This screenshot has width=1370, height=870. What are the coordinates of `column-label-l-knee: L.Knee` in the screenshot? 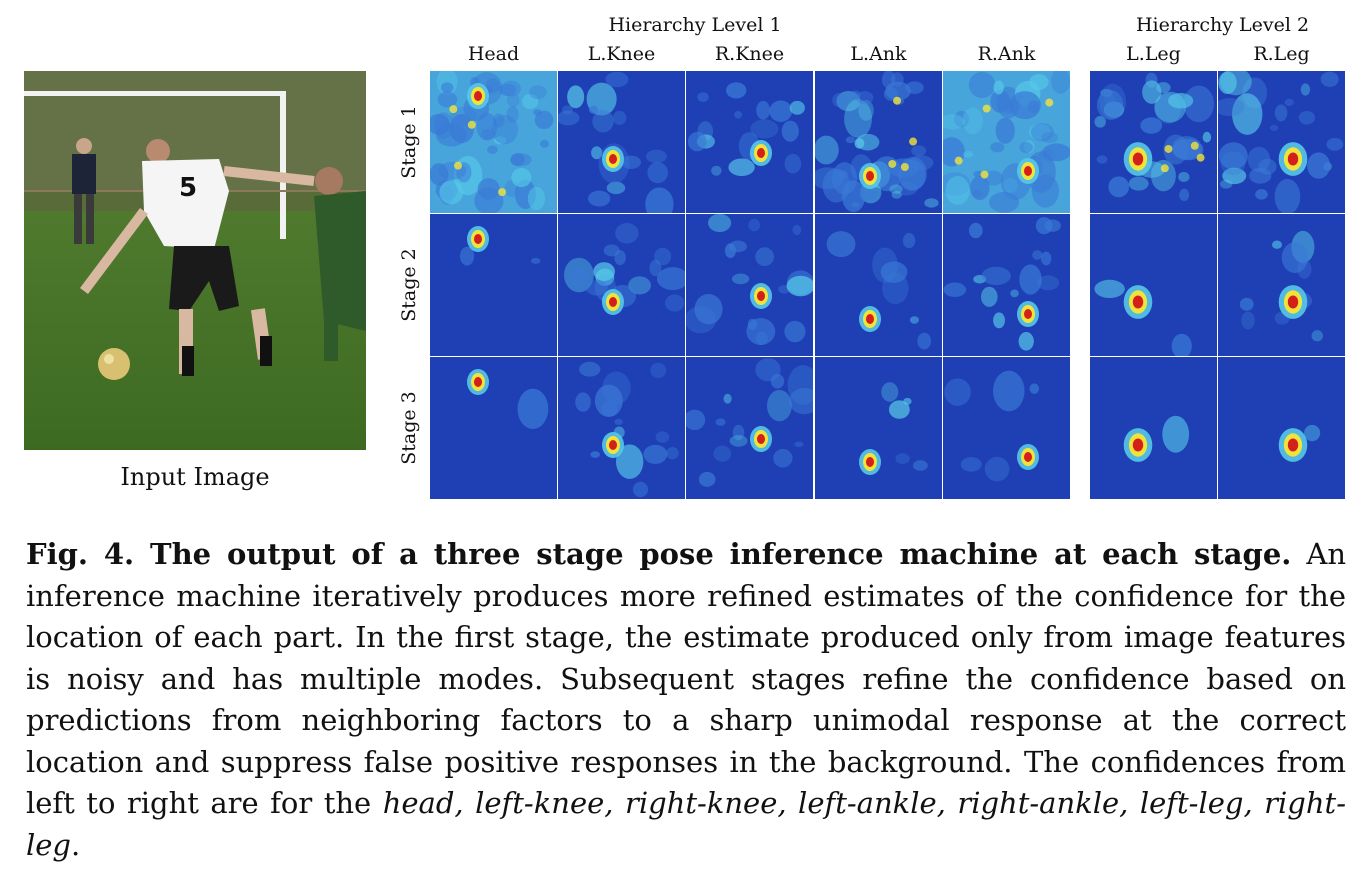 It's located at (621, 54).